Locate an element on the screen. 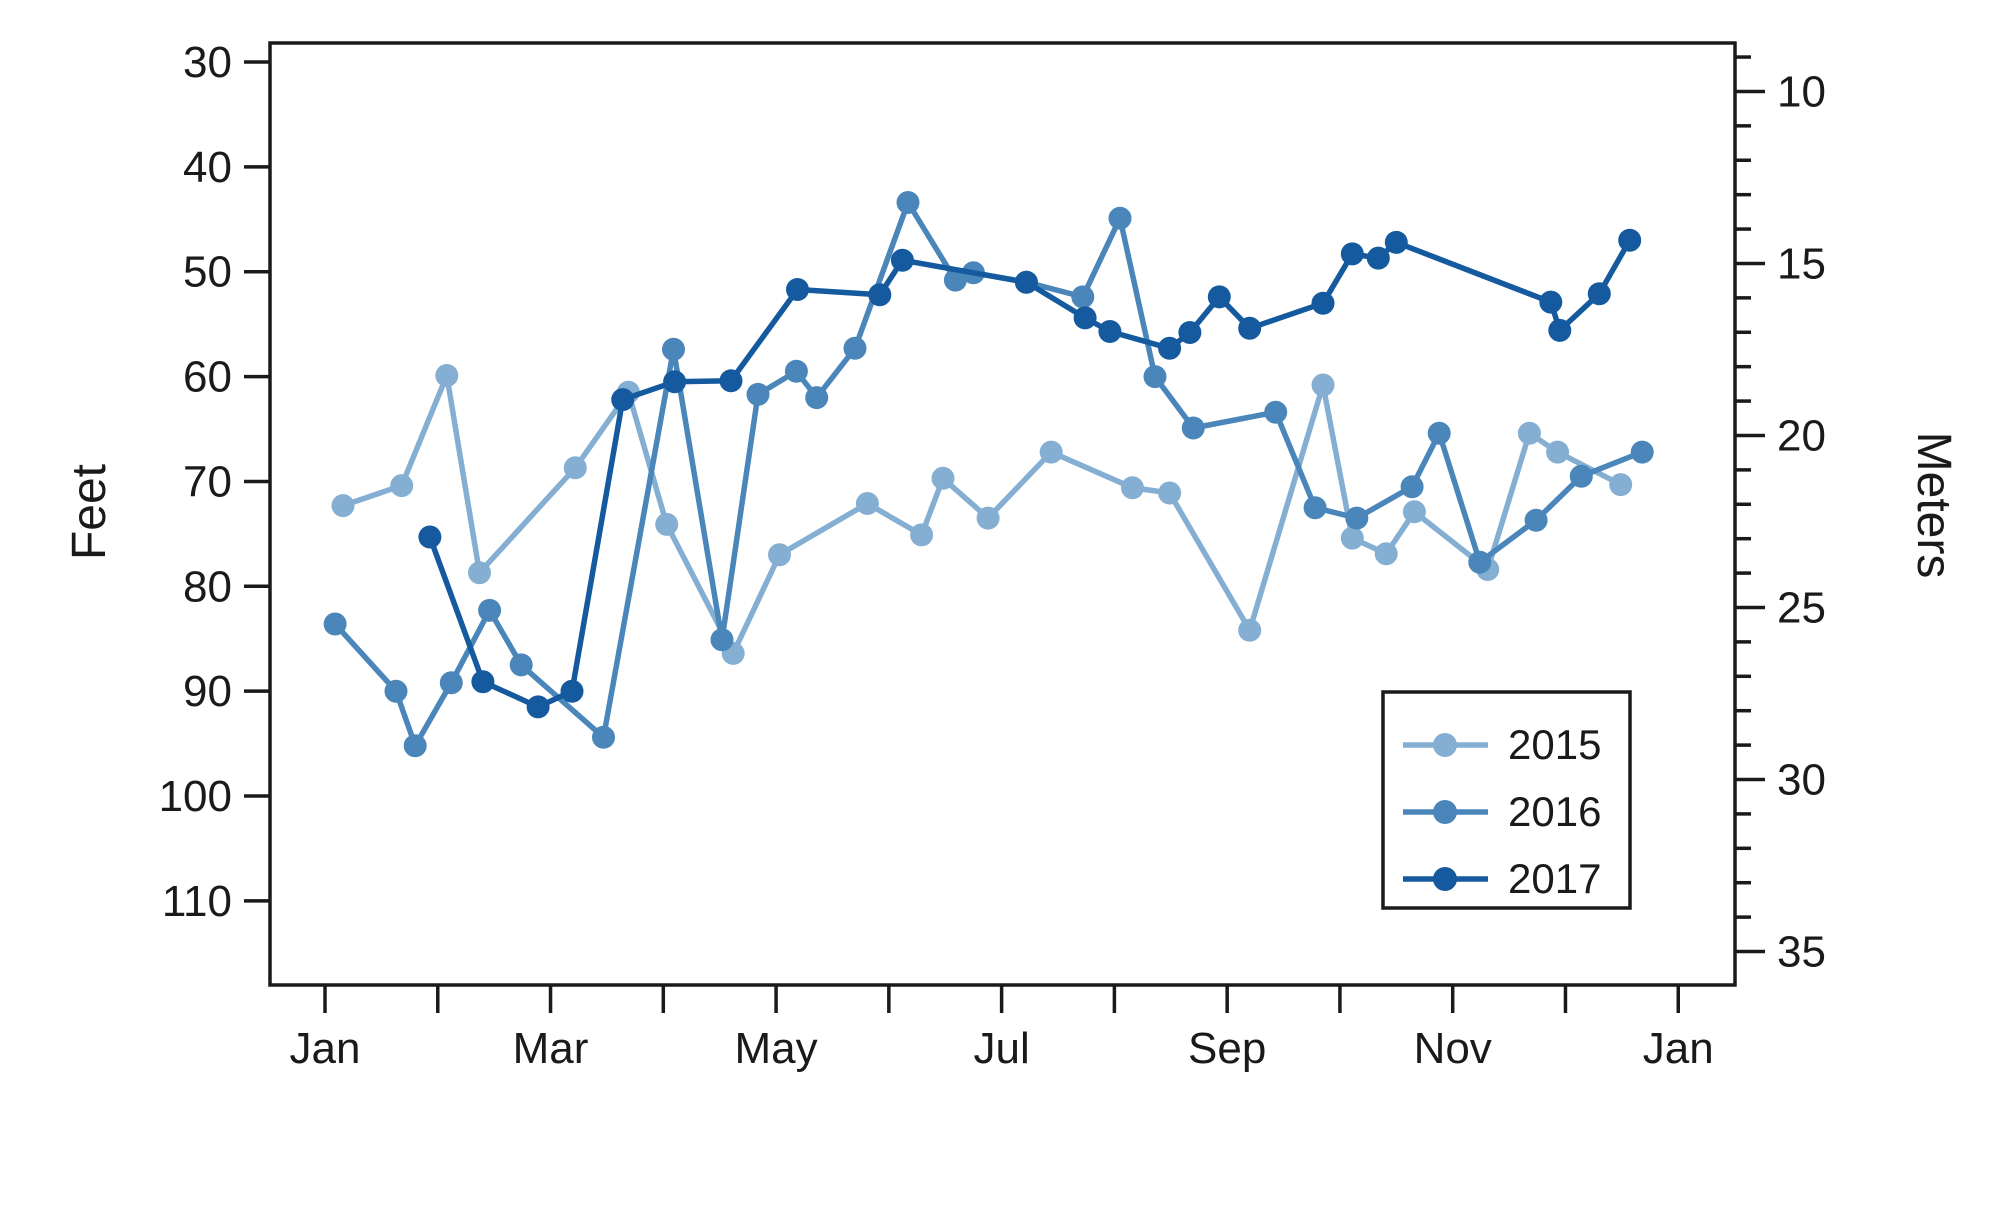 The width and height of the screenshot is (2000, 1205). meters-tick-label: 30 is located at coordinates (1801, 780).